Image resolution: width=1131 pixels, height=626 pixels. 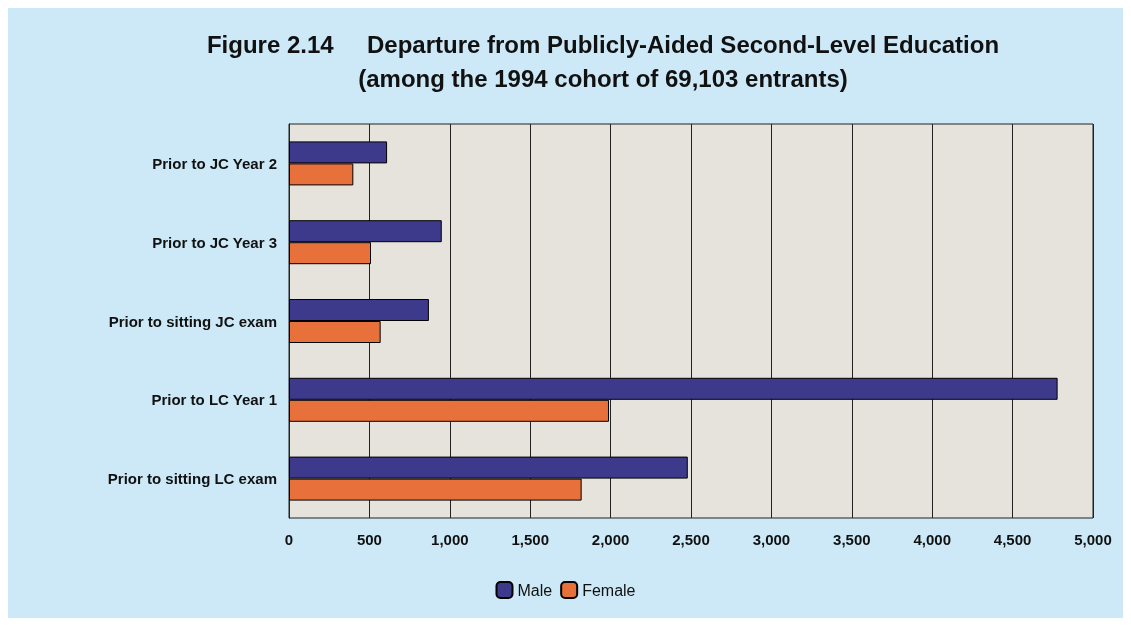 What do you see at coordinates (932, 539) in the screenshot?
I see `x-tick-label: 4,000` at bounding box center [932, 539].